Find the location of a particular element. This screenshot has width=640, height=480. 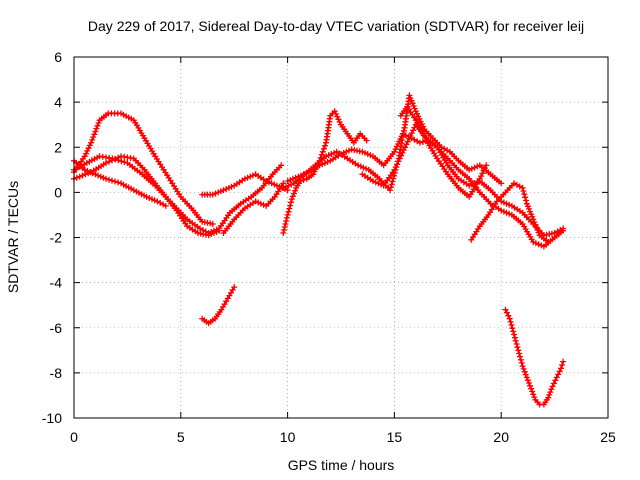

x-tick-label: 5 is located at coordinates (181, 437).